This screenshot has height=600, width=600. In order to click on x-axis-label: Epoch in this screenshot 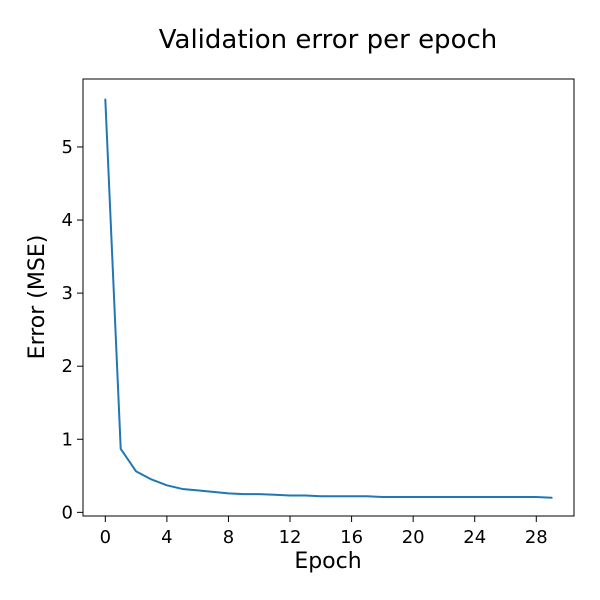, I will do `click(327, 561)`.